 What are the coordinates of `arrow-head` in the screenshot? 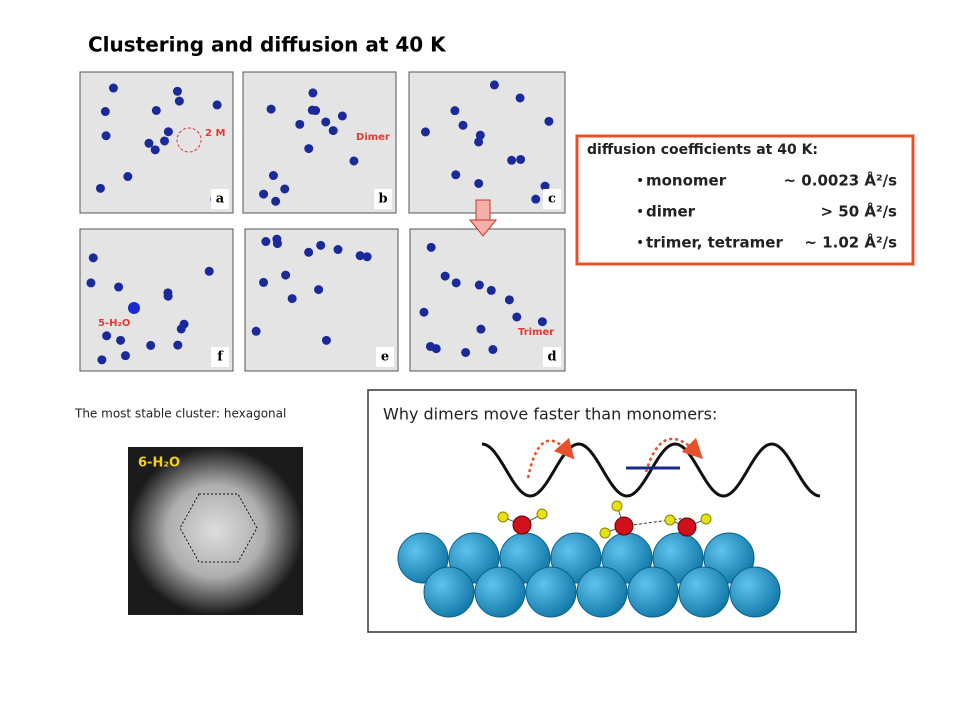 It's located at (483, 228).